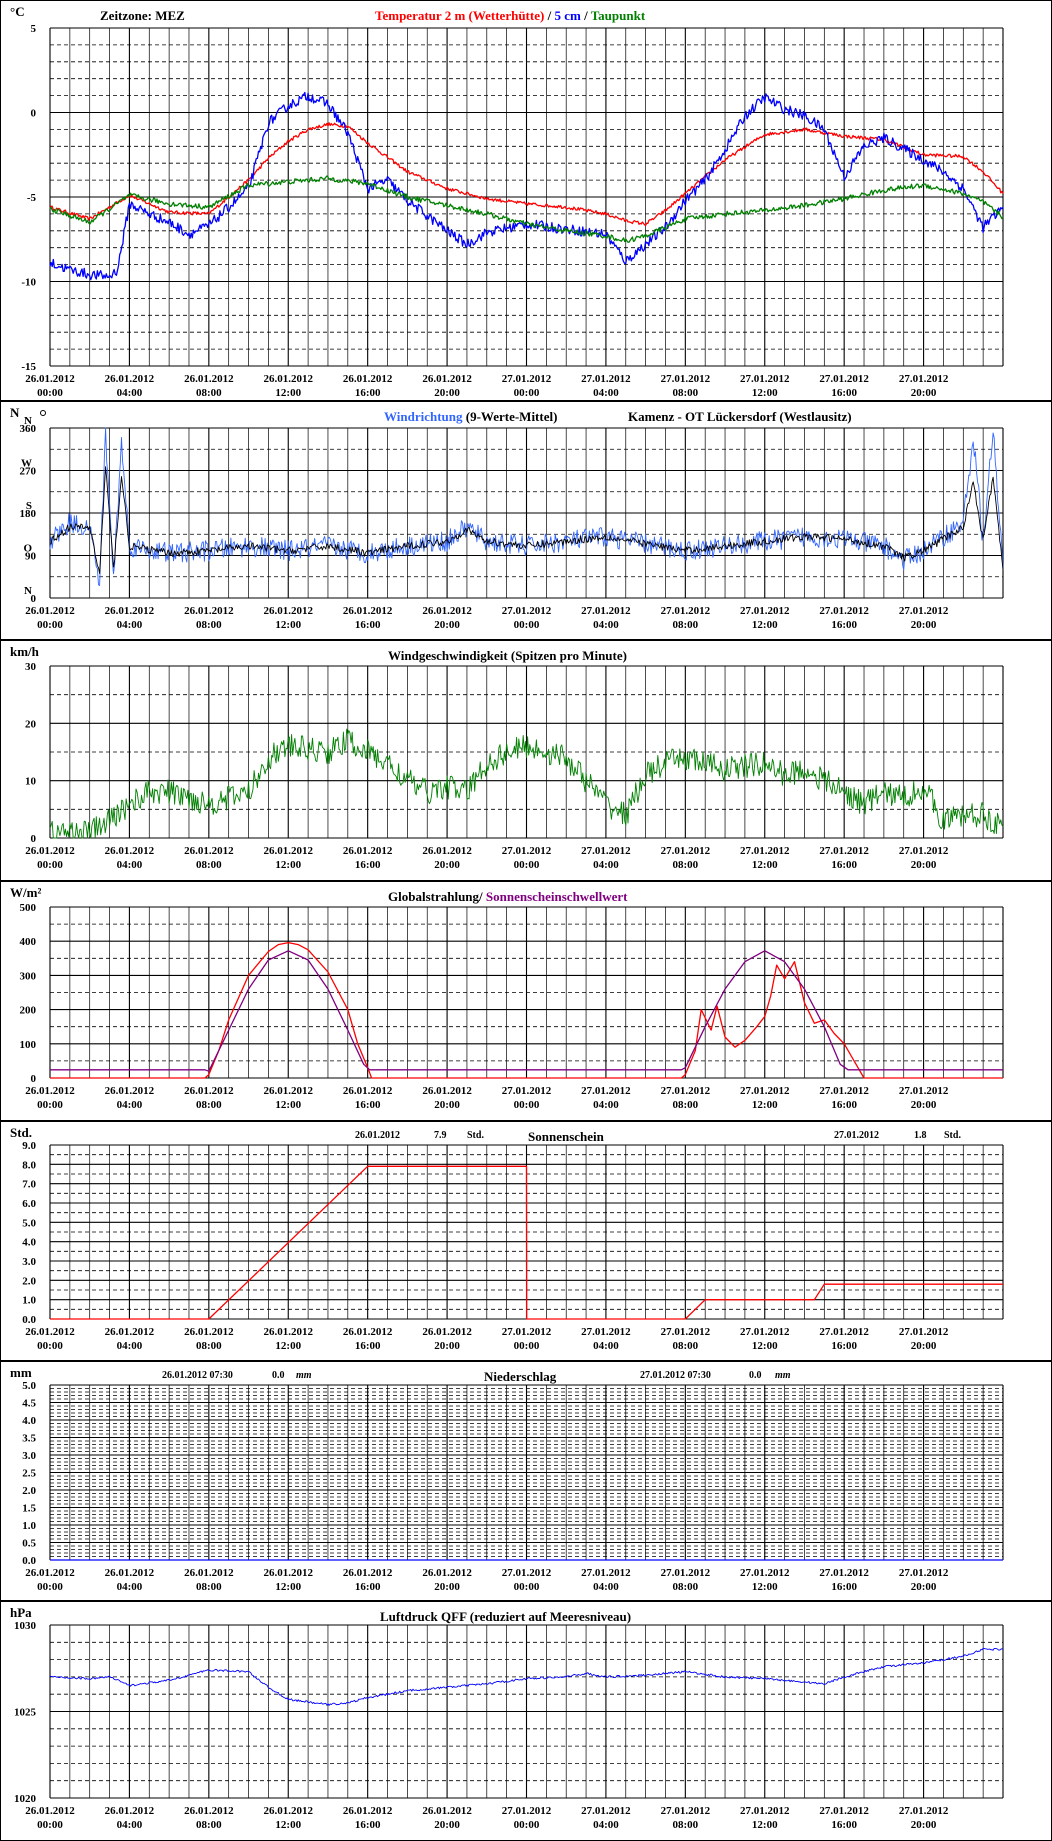  Describe the element at coordinates (567, 15) in the screenshot. I see `title-part: 5 cm` at that location.